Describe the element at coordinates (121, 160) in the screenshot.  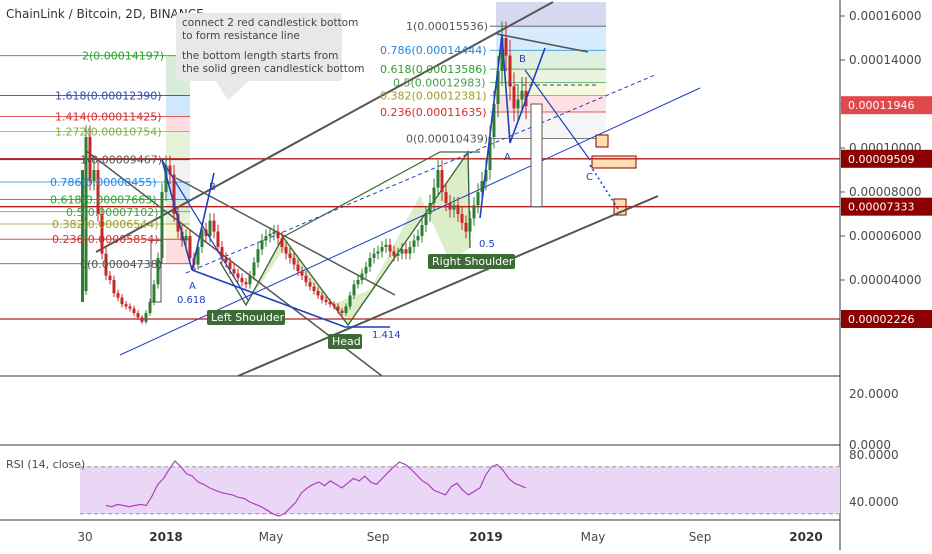
I see `fib-left-label: 1(0.00009467)` at that location.